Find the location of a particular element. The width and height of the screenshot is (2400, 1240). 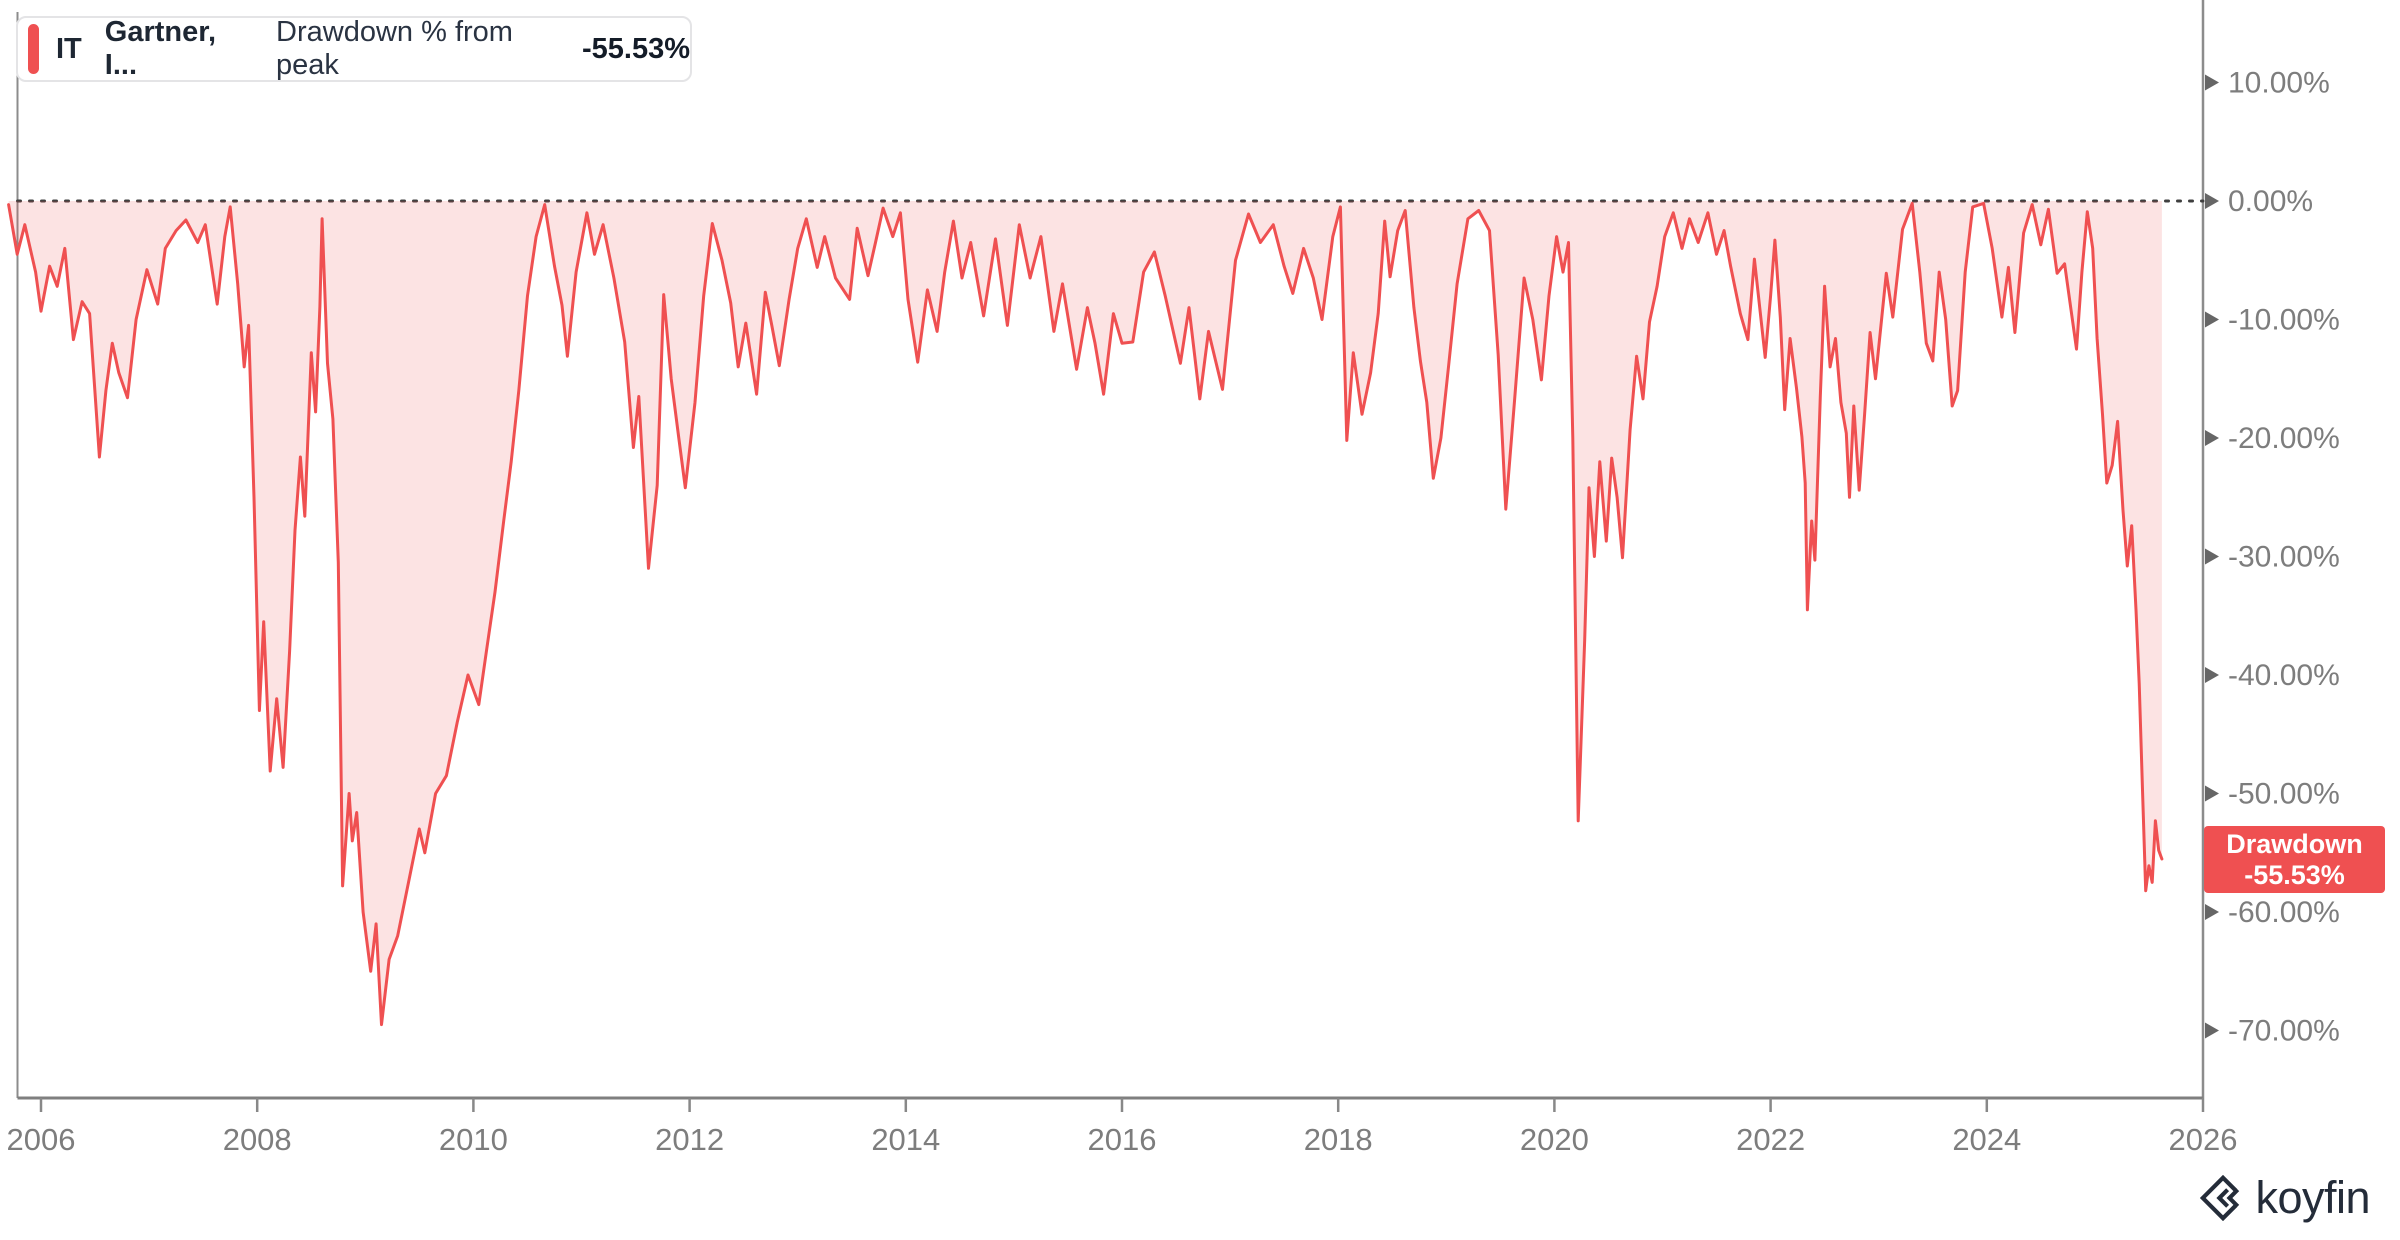

series-color-pill is located at coordinates (33, 49).